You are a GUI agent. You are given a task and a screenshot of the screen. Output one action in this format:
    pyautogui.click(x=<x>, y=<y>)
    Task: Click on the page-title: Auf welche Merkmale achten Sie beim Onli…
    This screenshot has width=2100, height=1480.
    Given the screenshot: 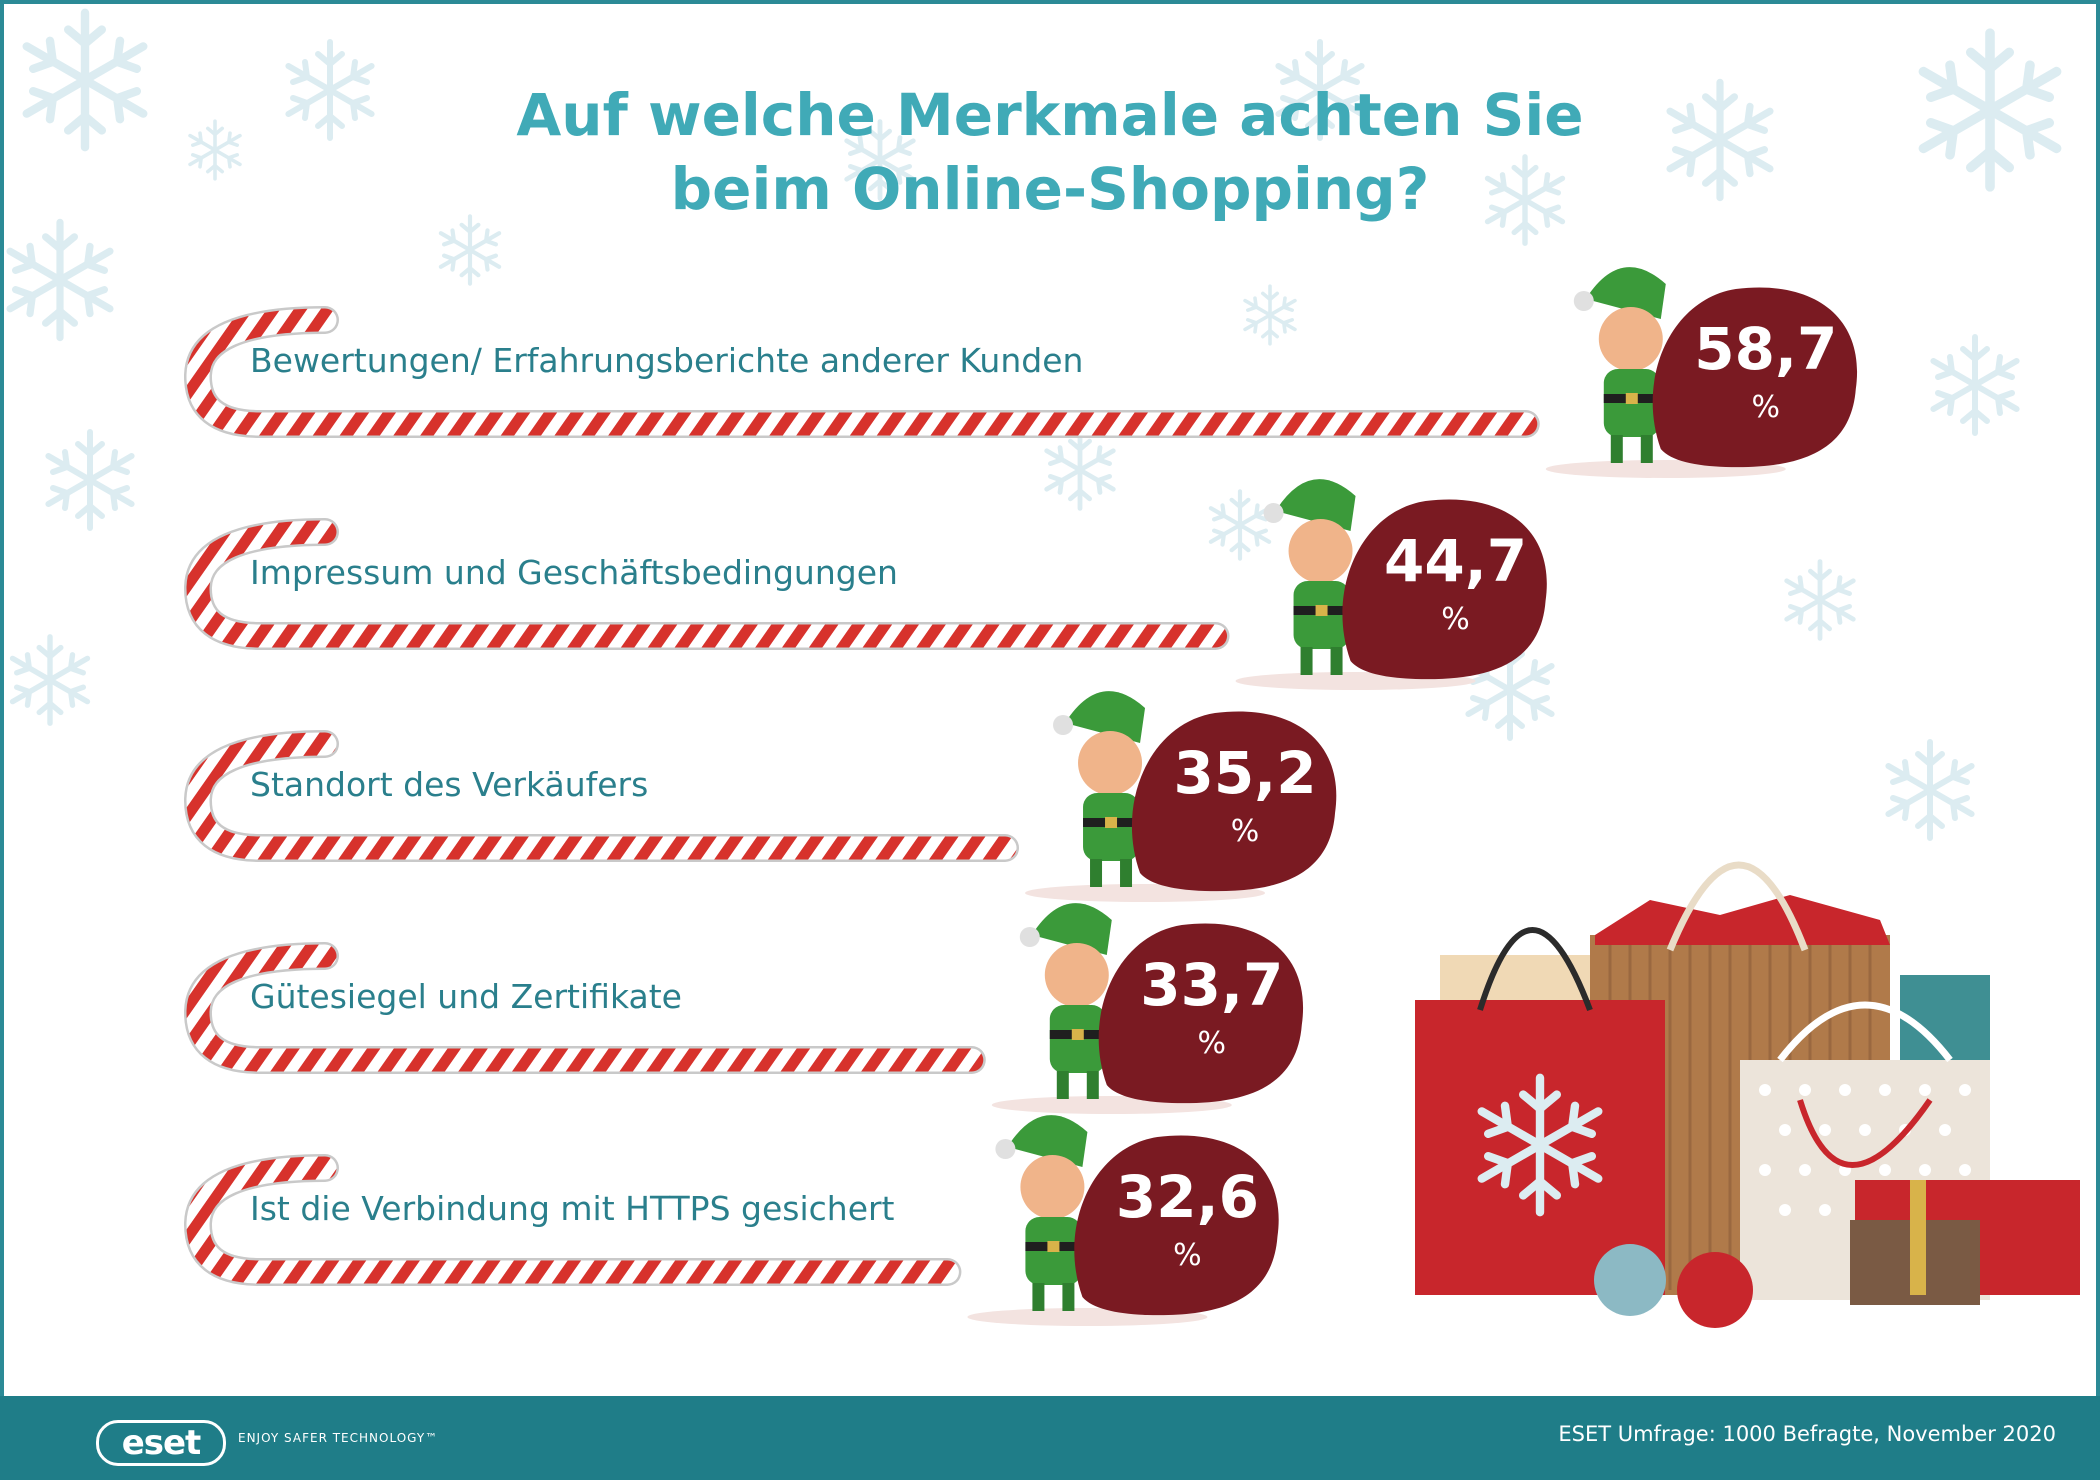 What is the action you would take?
    pyautogui.click(x=1050, y=152)
    